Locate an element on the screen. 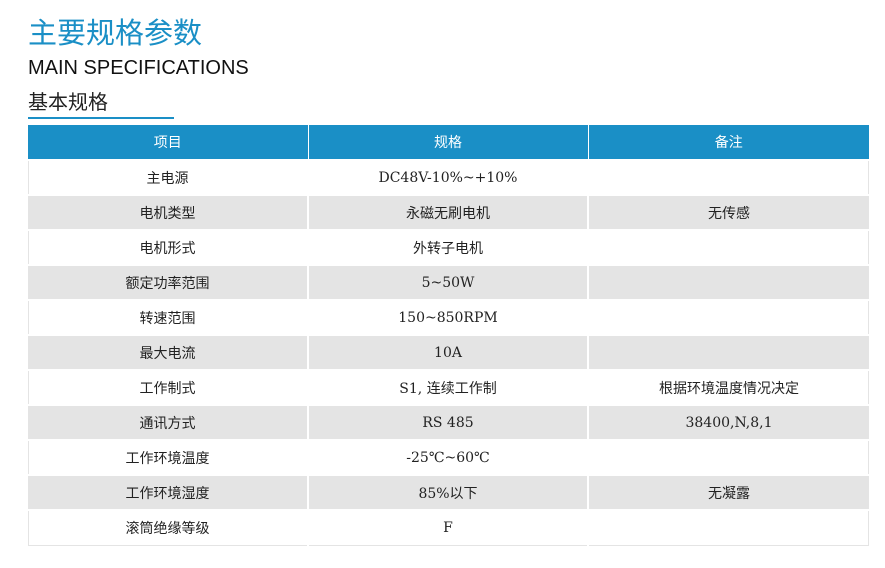  cell-spec: 5~50W is located at coordinates (448, 282).